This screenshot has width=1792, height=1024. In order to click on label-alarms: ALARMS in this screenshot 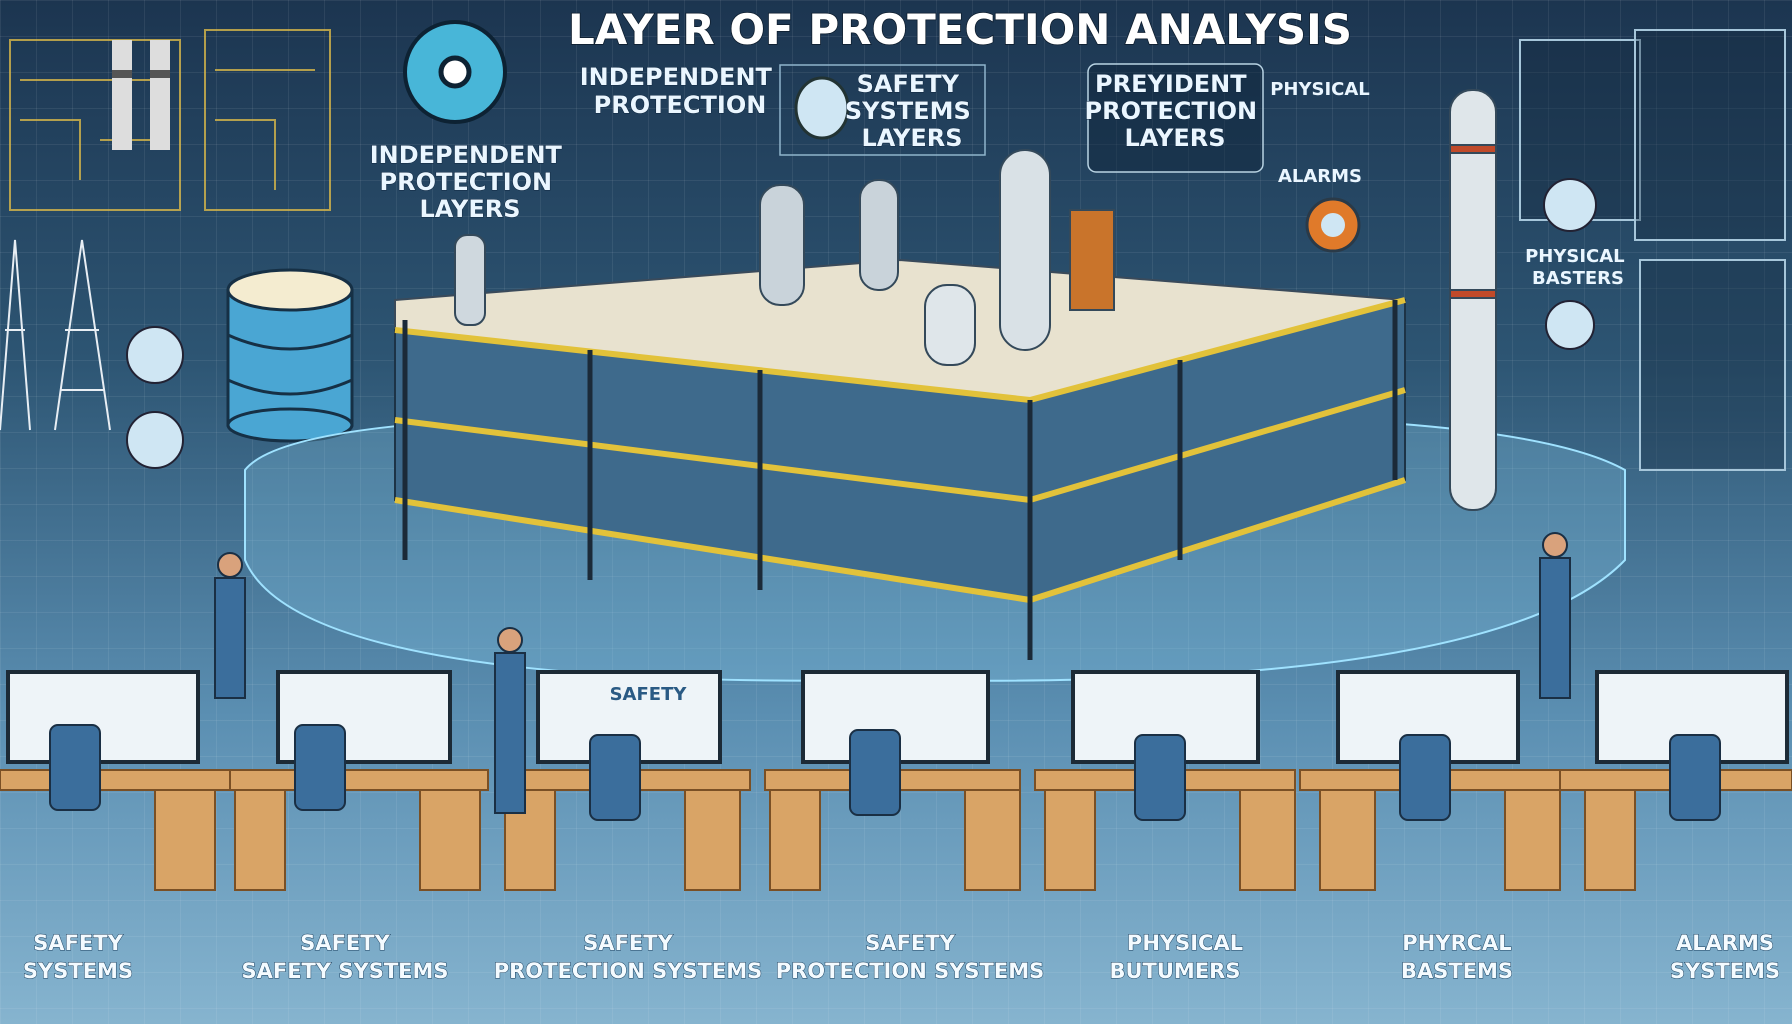, I will do `click(1320, 176)`.